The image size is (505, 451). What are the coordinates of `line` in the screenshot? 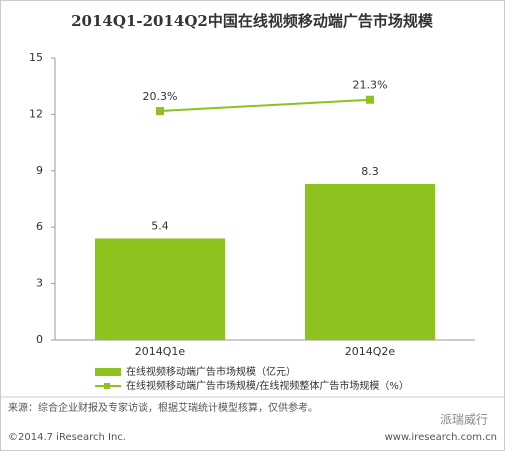 It's located at (265, 105).